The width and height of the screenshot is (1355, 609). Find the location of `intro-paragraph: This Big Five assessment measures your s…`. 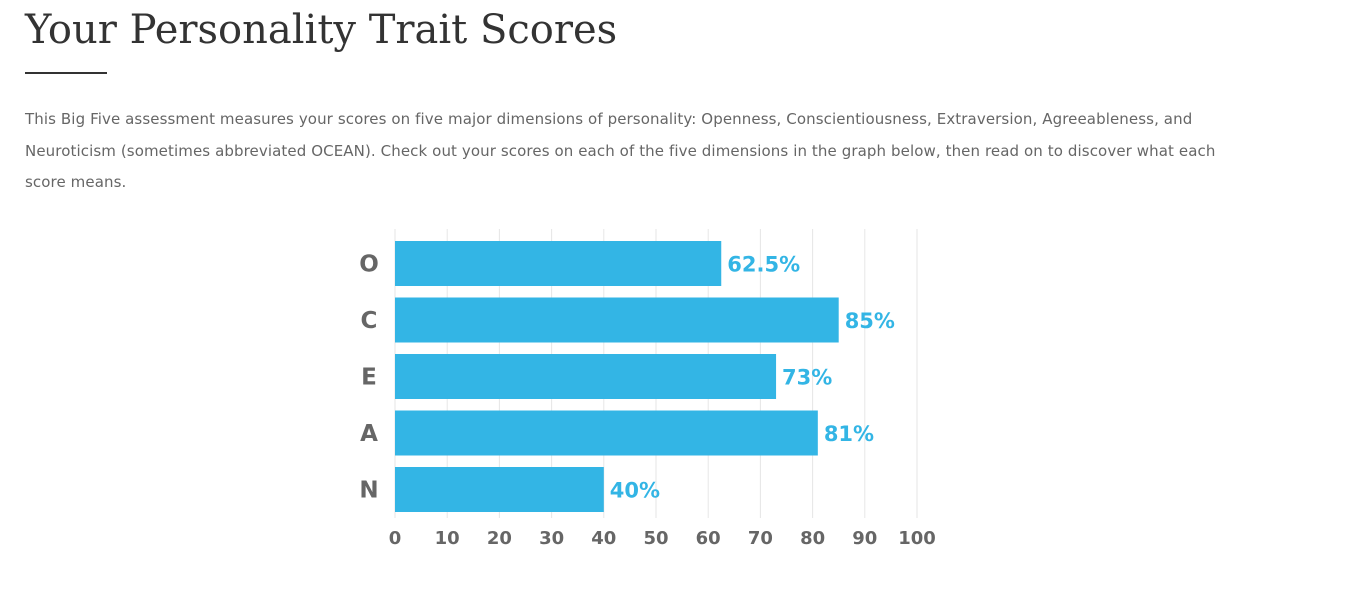

intro-paragraph: This Big Five assessment measures your s… is located at coordinates (620, 150).